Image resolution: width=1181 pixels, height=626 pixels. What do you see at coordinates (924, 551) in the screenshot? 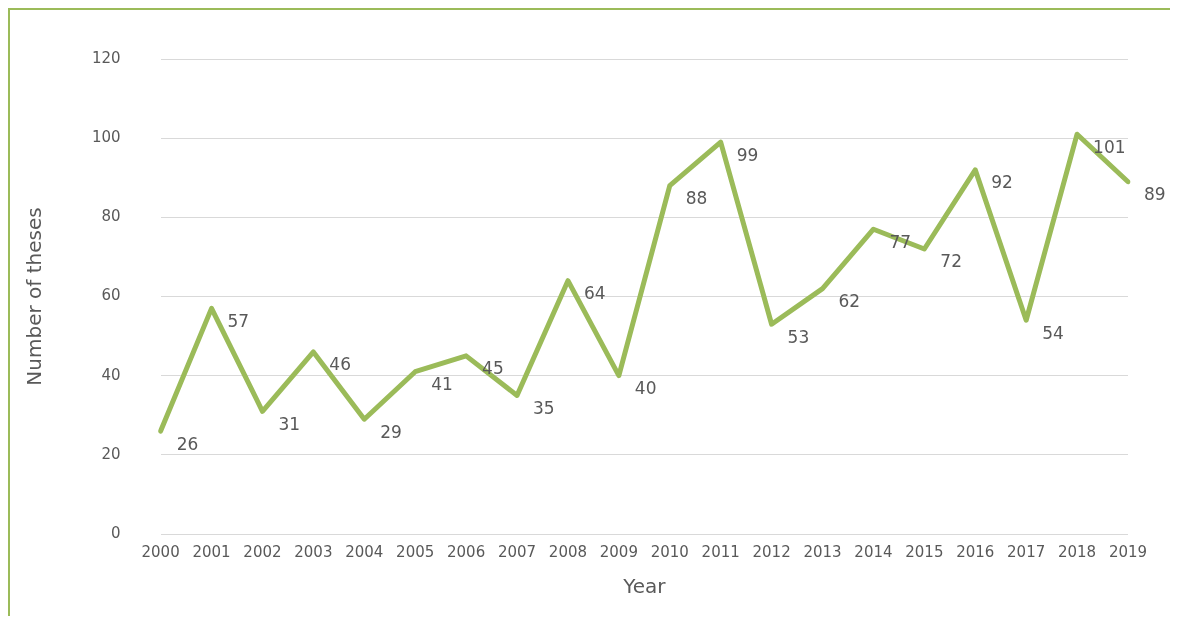
I see `x-tick-label: 2015` at bounding box center [924, 551].